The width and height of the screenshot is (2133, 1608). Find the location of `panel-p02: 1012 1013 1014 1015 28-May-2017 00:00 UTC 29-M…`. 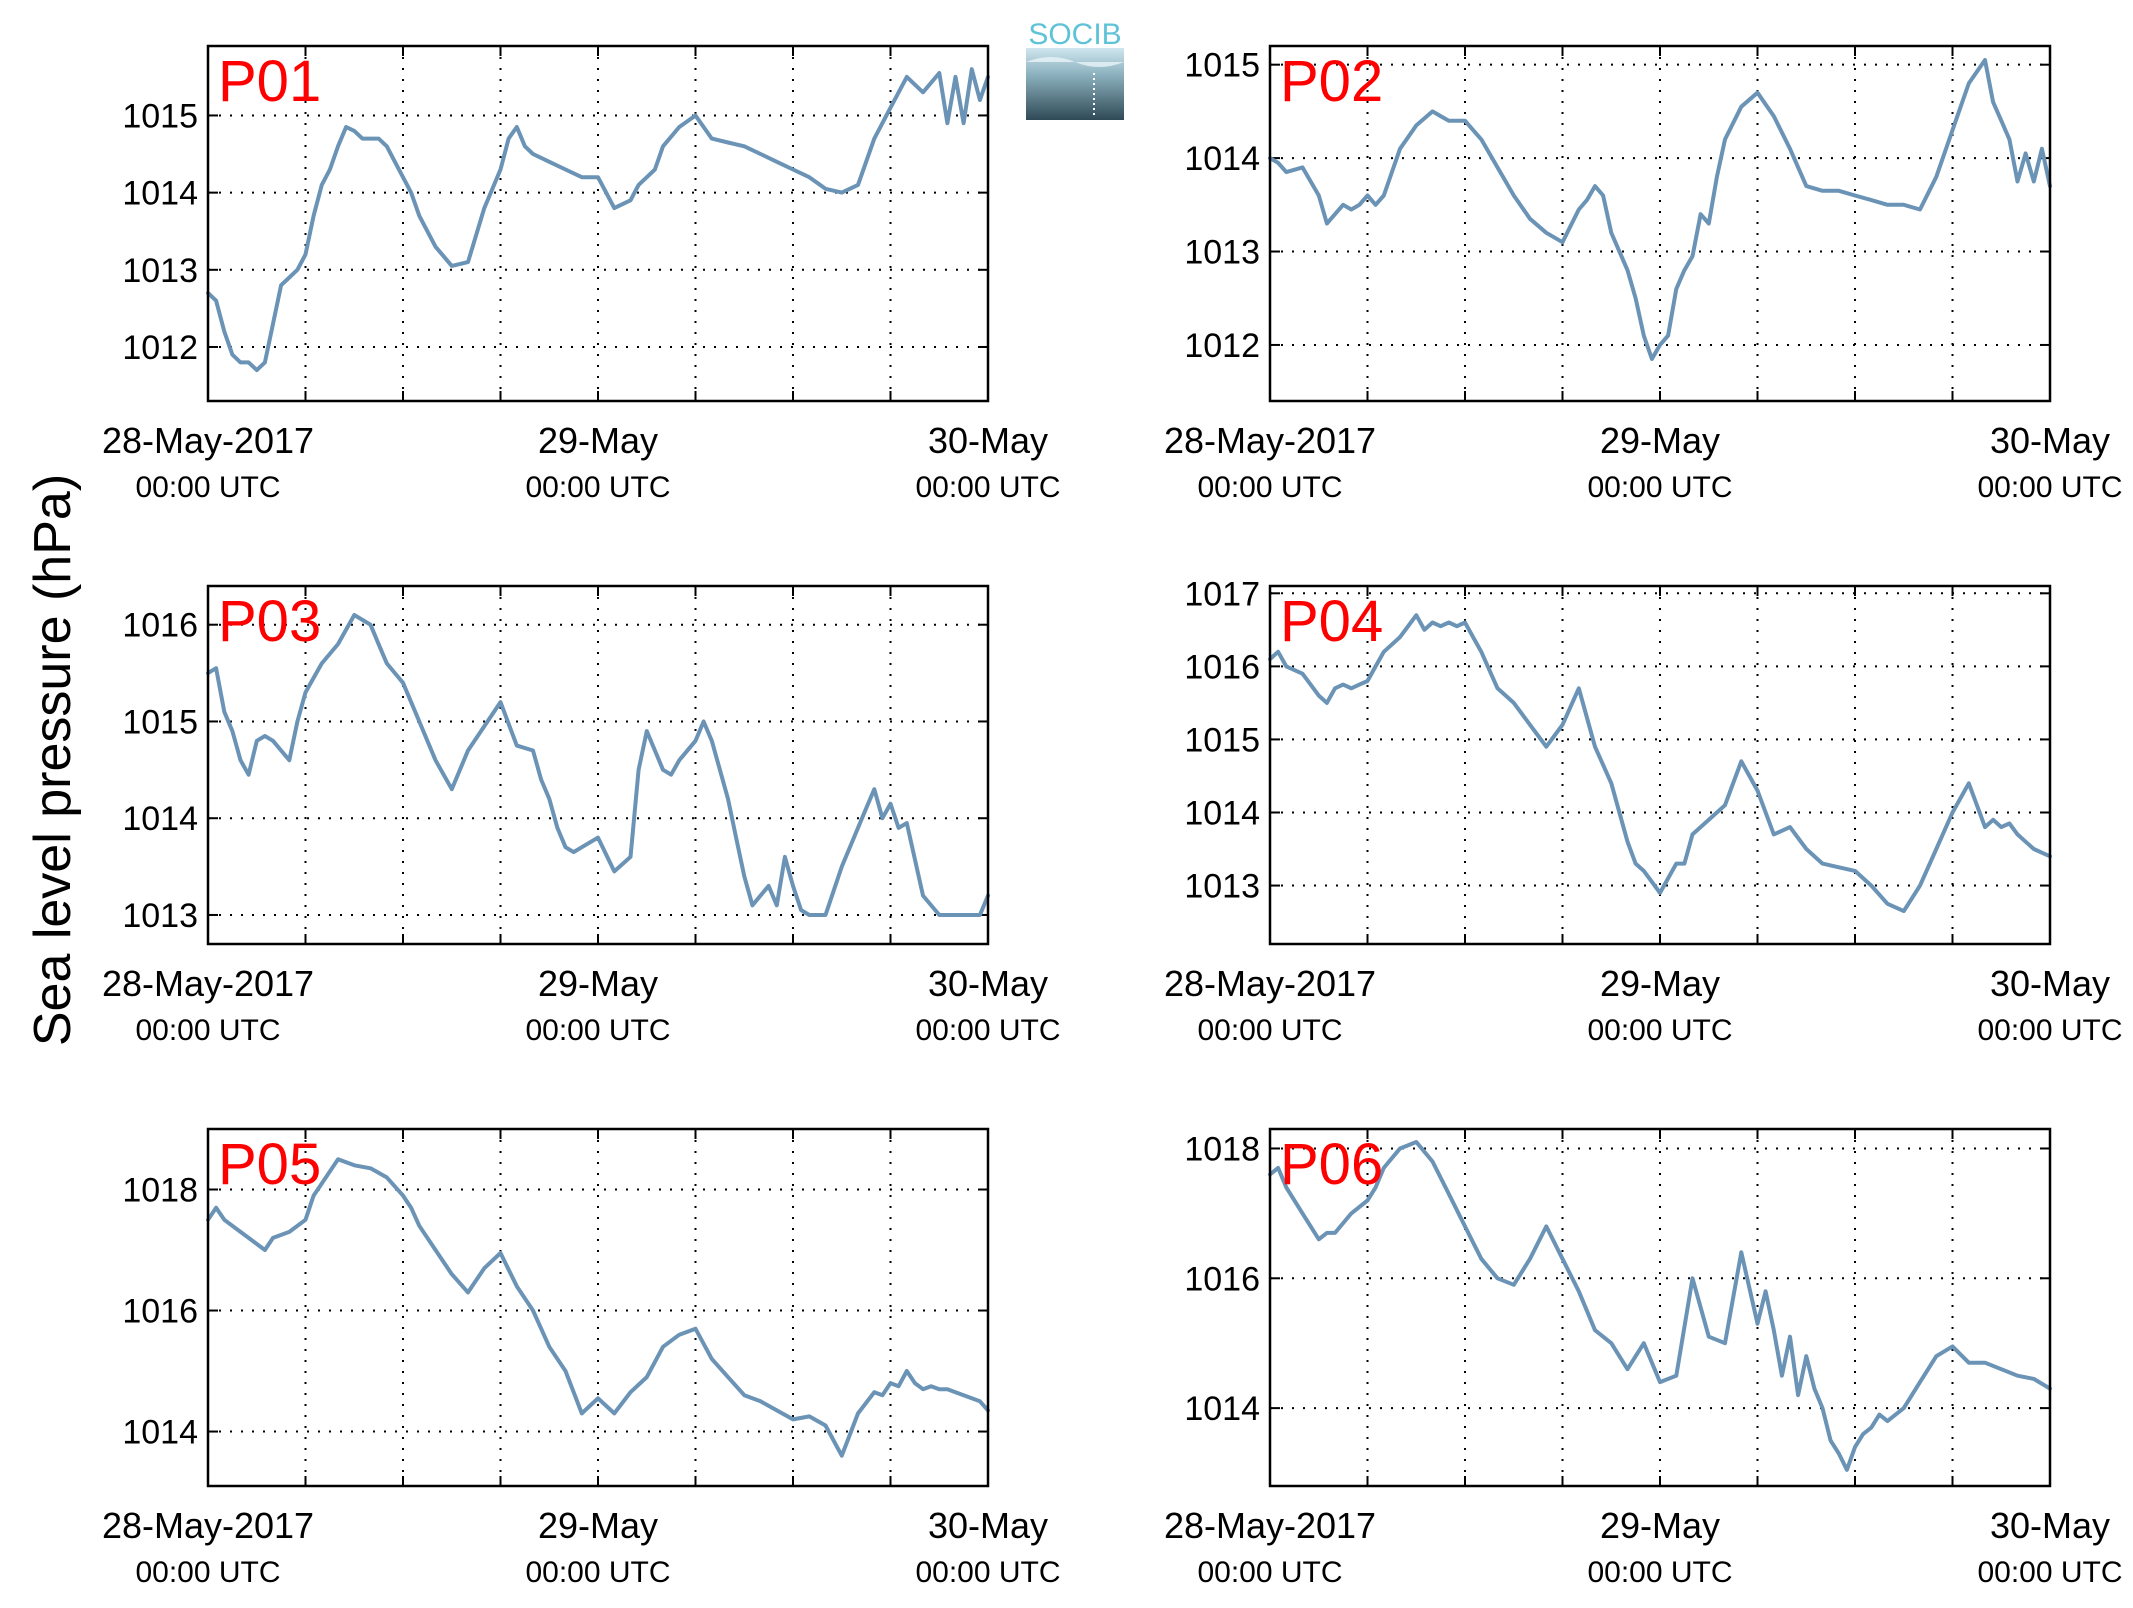

panel-p02: 1012 1013 1014 1015 28-May-2017 00:00 UTC 29-M… is located at coordinates (1643, 274).